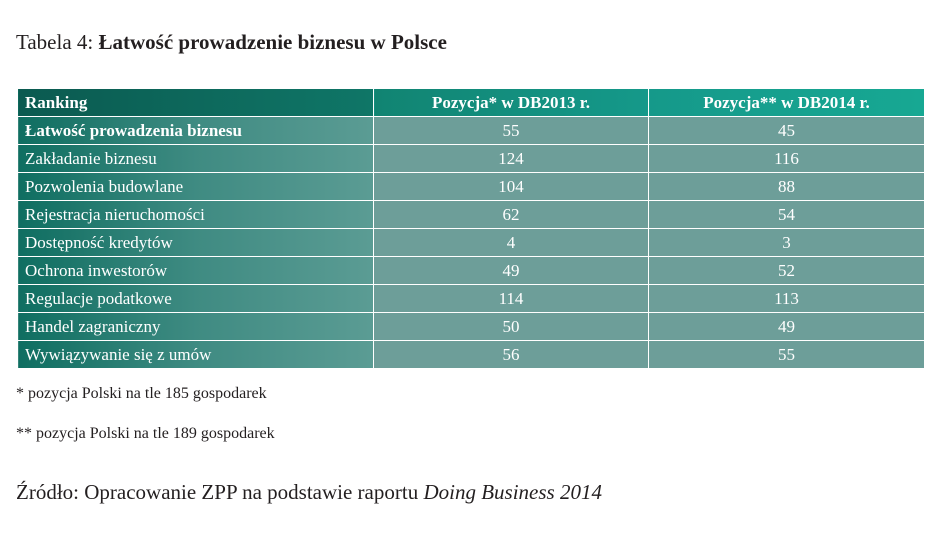 This screenshot has height=533, width=937. Describe the element at coordinates (786, 326) in the screenshot. I see `row-value-db2014: 49` at that location.